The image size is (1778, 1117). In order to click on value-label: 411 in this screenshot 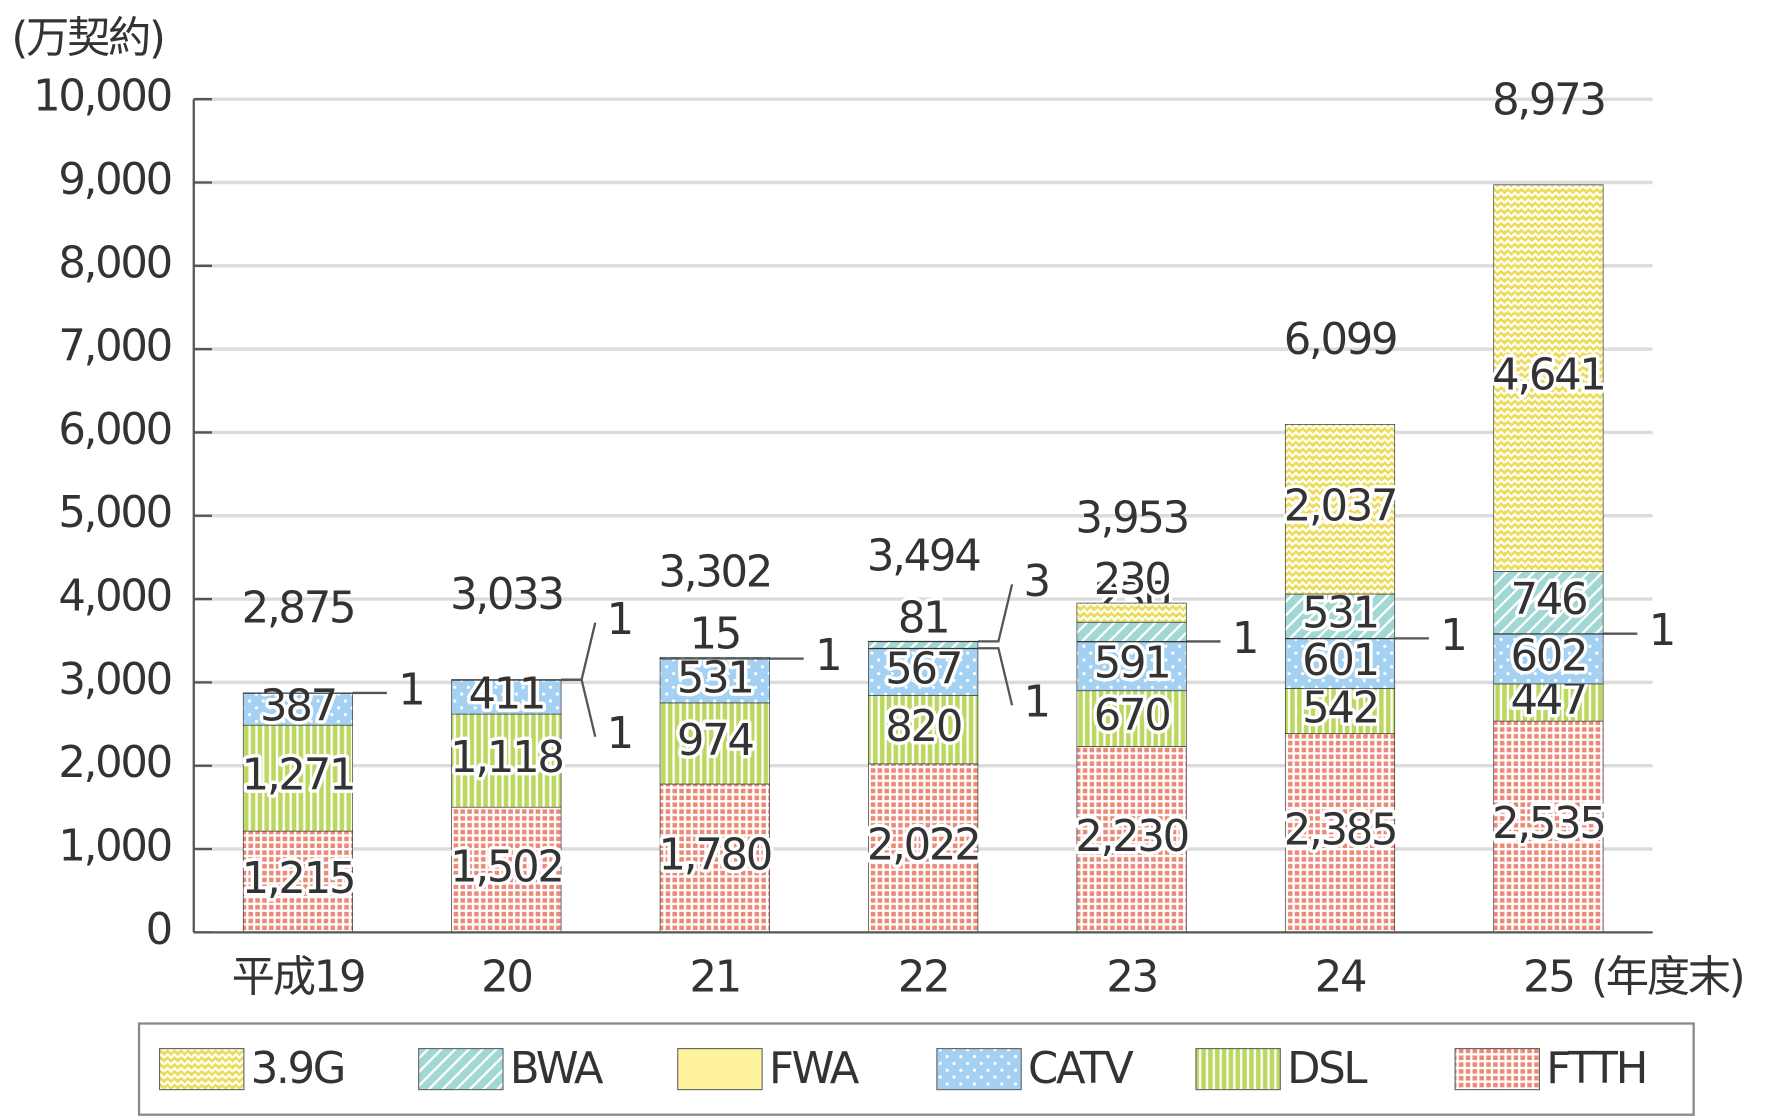, I will do `click(506, 694)`.